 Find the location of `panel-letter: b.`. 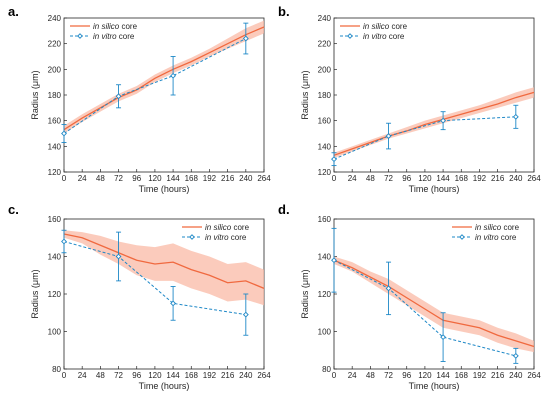

panel-letter: b. is located at coordinates (284, 11).